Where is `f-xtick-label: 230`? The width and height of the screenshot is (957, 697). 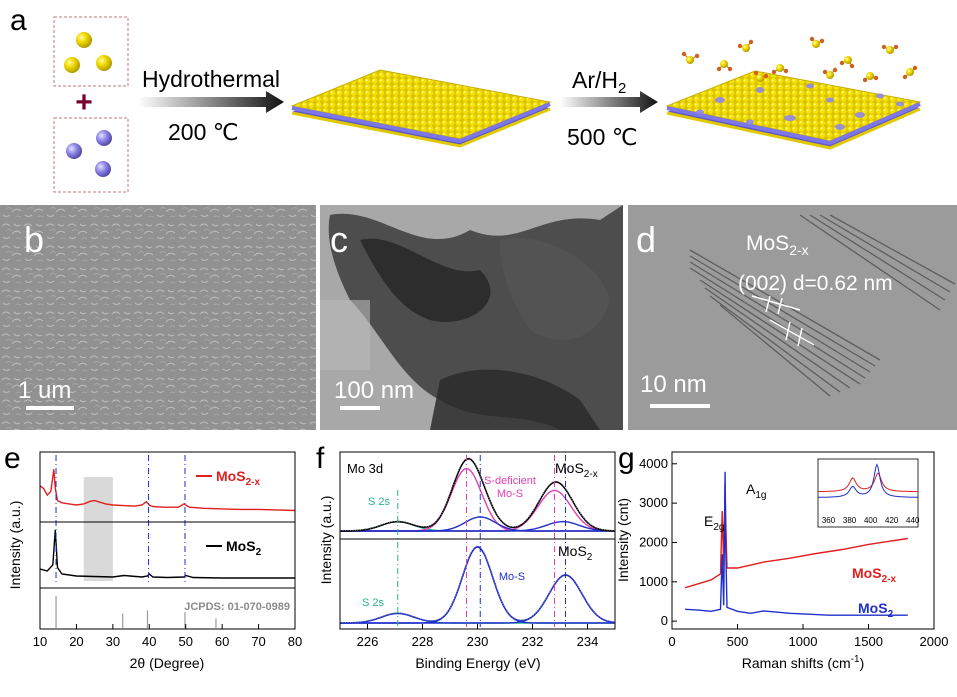
f-xtick-label: 230 is located at coordinates (478, 641).